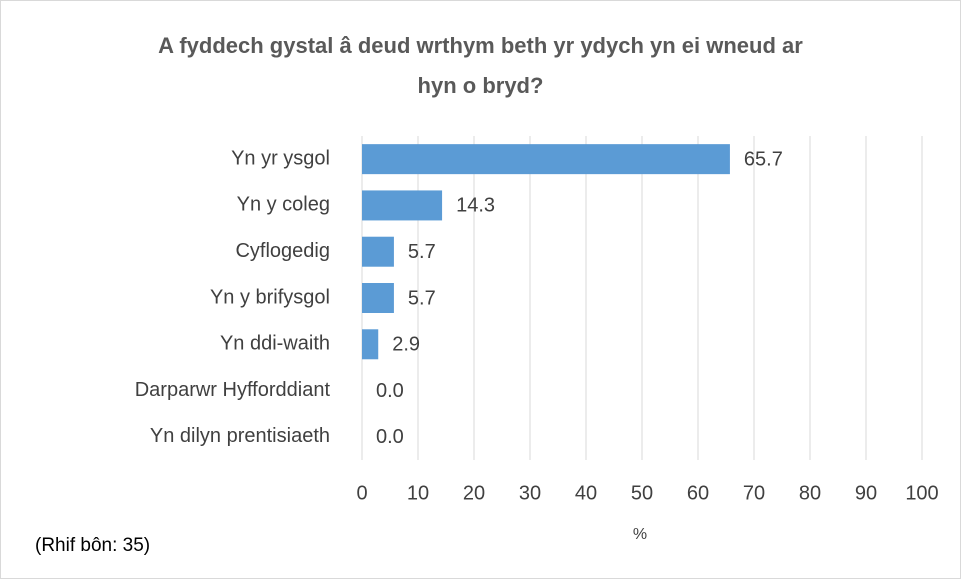 The height and width of the screenshot is (579, 961). I want to click on x-tick-label: 80, so click(810, 493).